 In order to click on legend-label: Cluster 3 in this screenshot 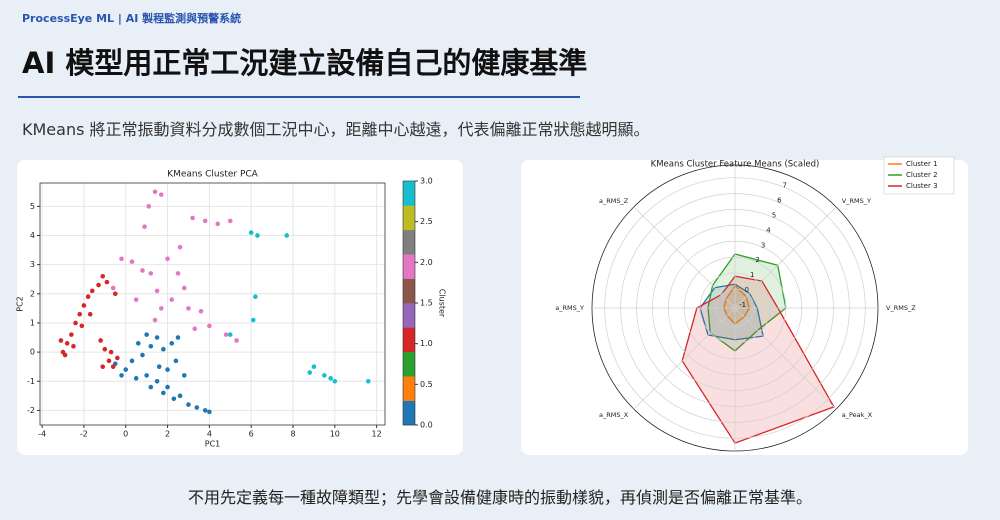, I will do `click(922, 186)`.